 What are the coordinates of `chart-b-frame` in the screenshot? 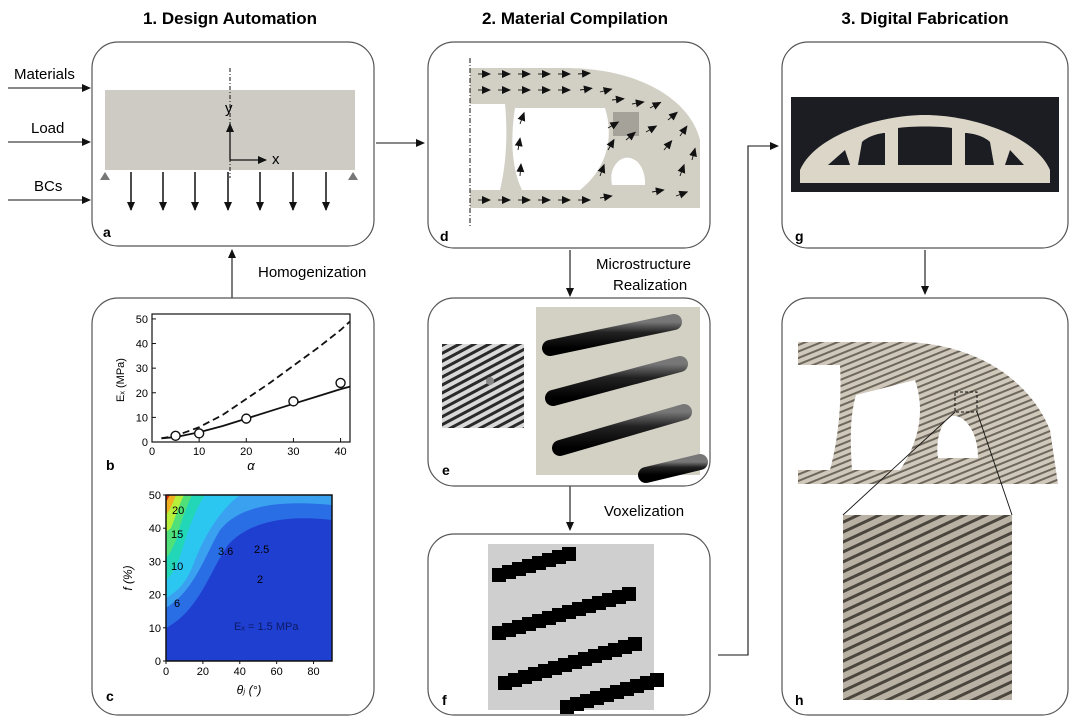 It's located at (251, 378).